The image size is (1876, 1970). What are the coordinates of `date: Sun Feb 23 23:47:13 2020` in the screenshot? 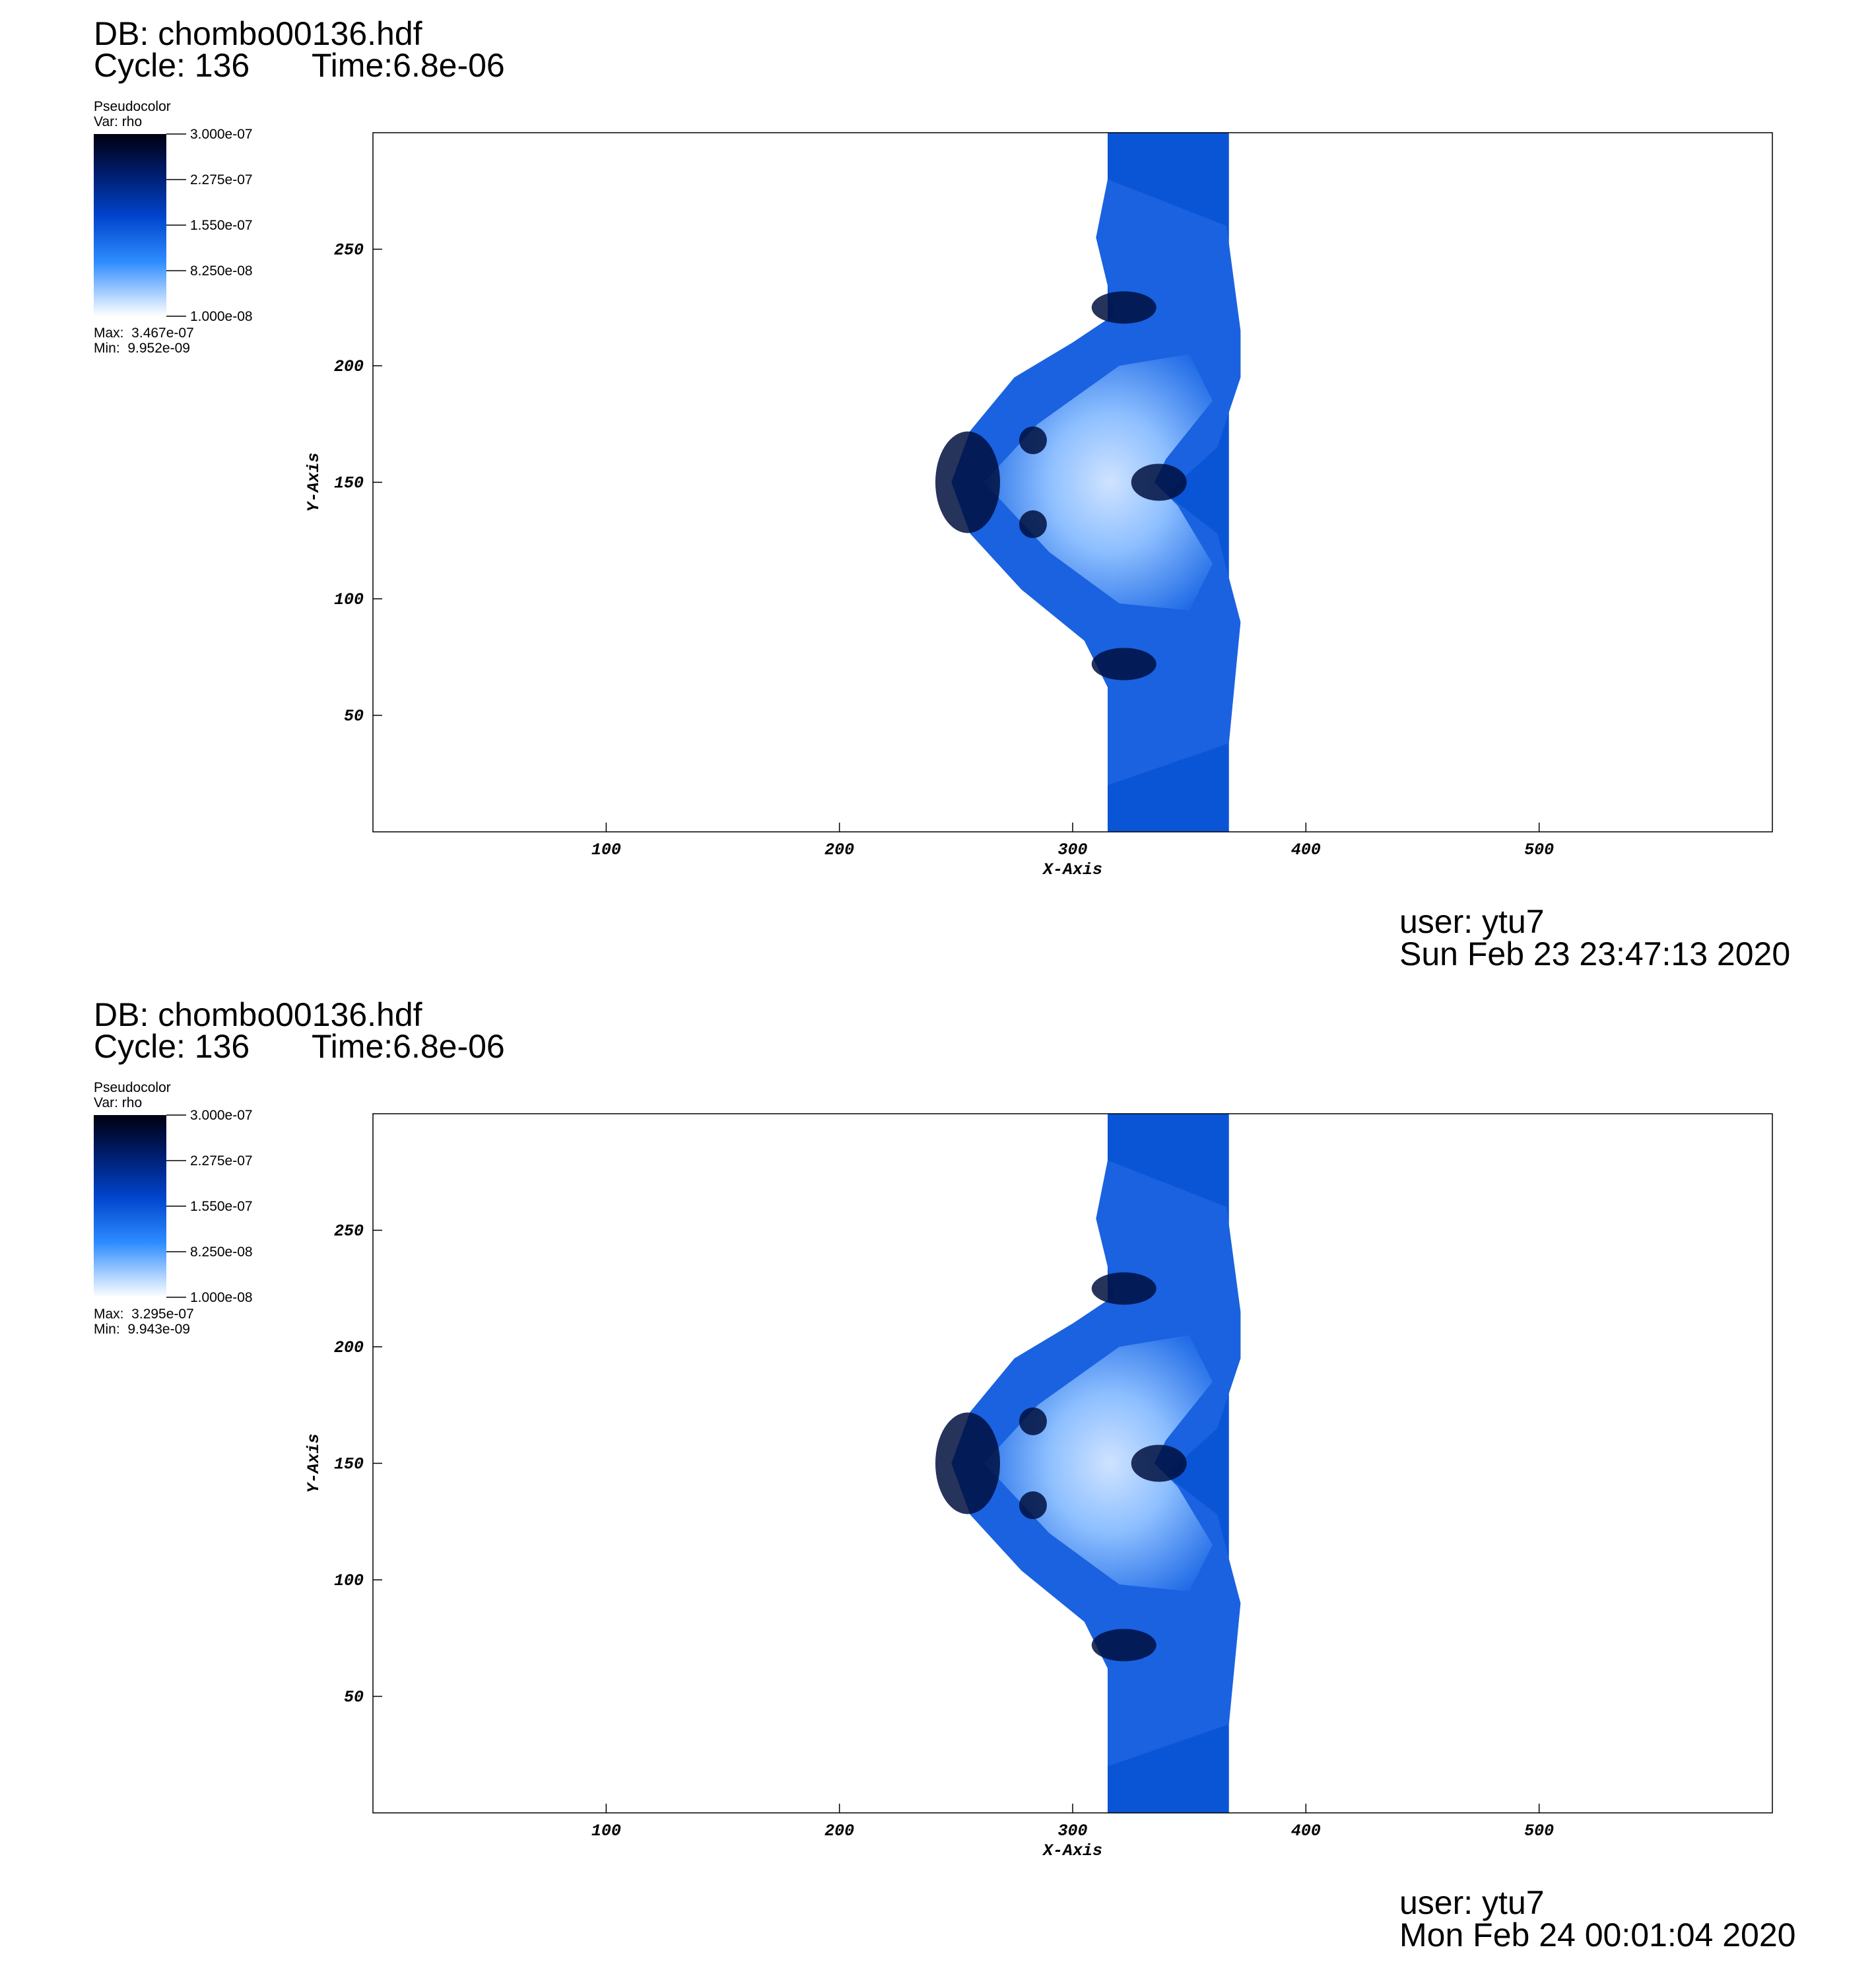 It's located at (1594, 954).